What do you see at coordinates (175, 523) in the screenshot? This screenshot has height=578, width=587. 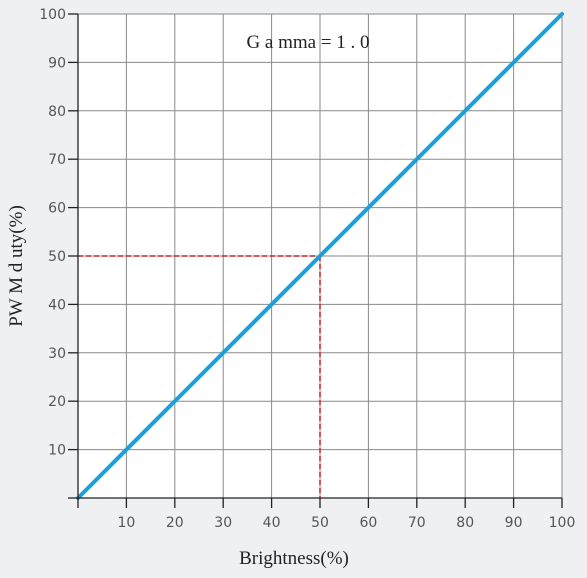 I see `x-tick-label-20: 20` at bounding box center [175, 523].